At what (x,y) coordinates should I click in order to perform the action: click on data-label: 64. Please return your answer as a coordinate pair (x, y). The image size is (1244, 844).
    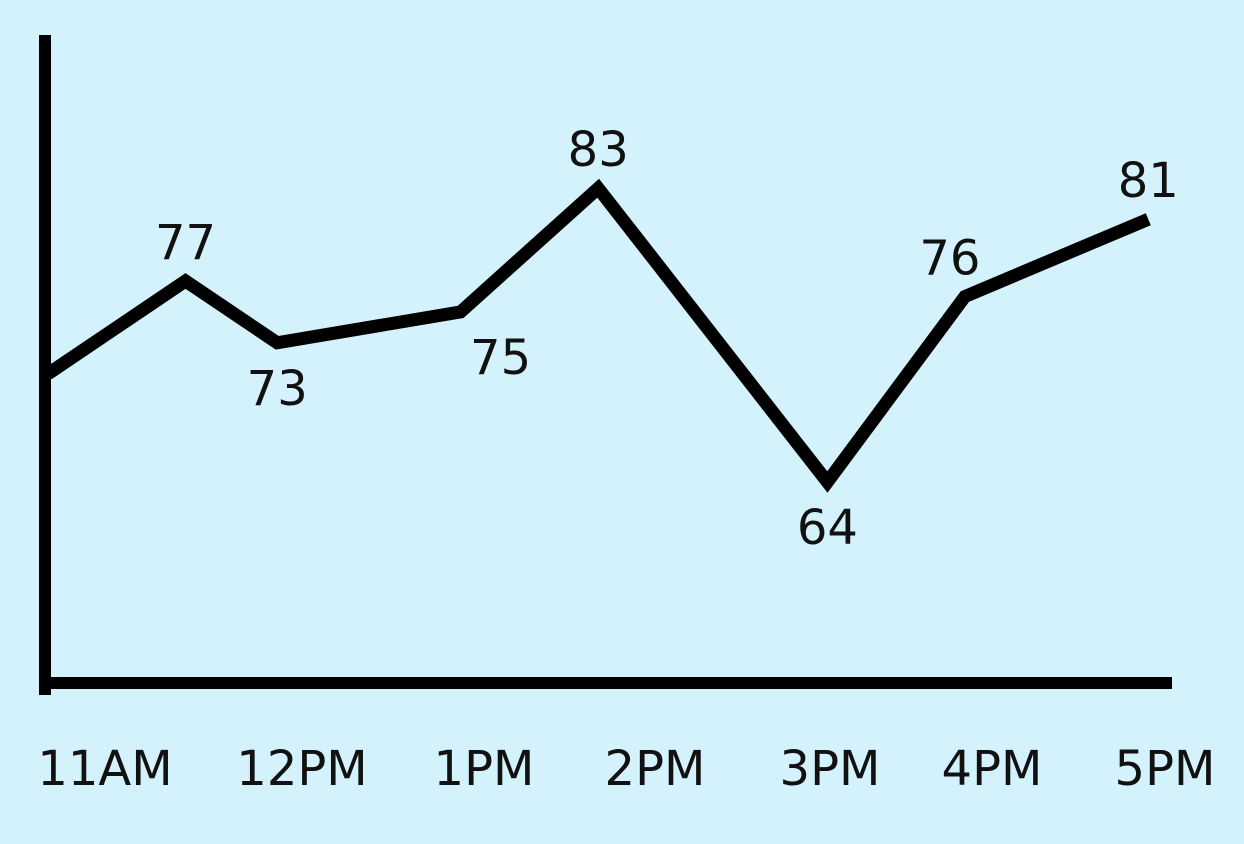
    Looking at the image, I should click on (827, 528).